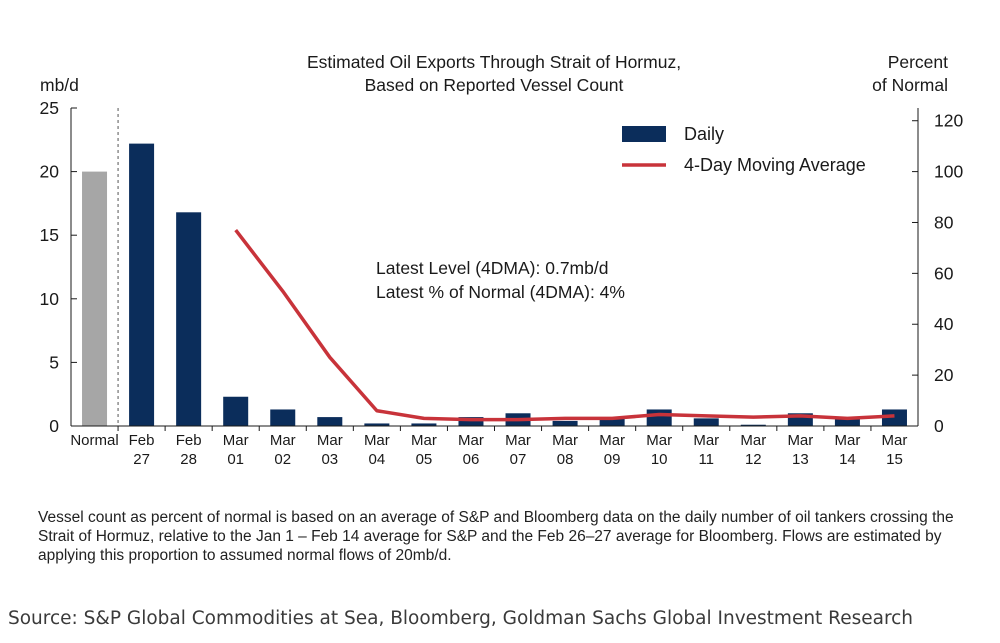  I want to click on x-tick-label: 01, so click(235, 459).